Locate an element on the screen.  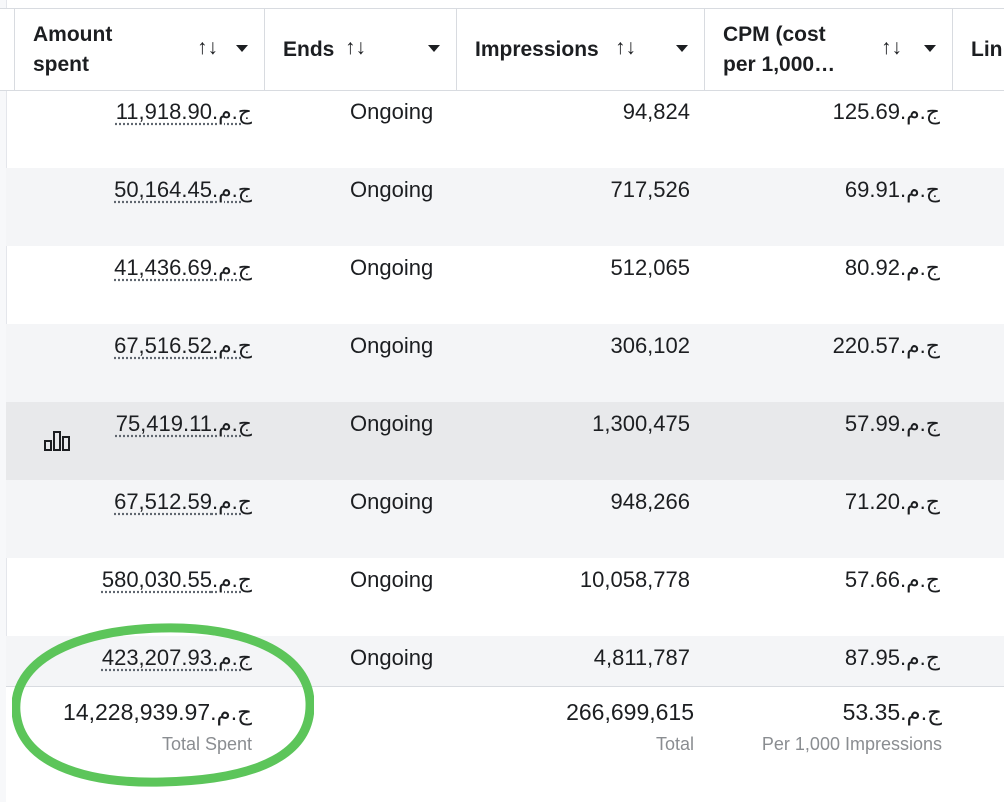
amount-spent-header-line1: Amount is located at coordinates (73, 34).